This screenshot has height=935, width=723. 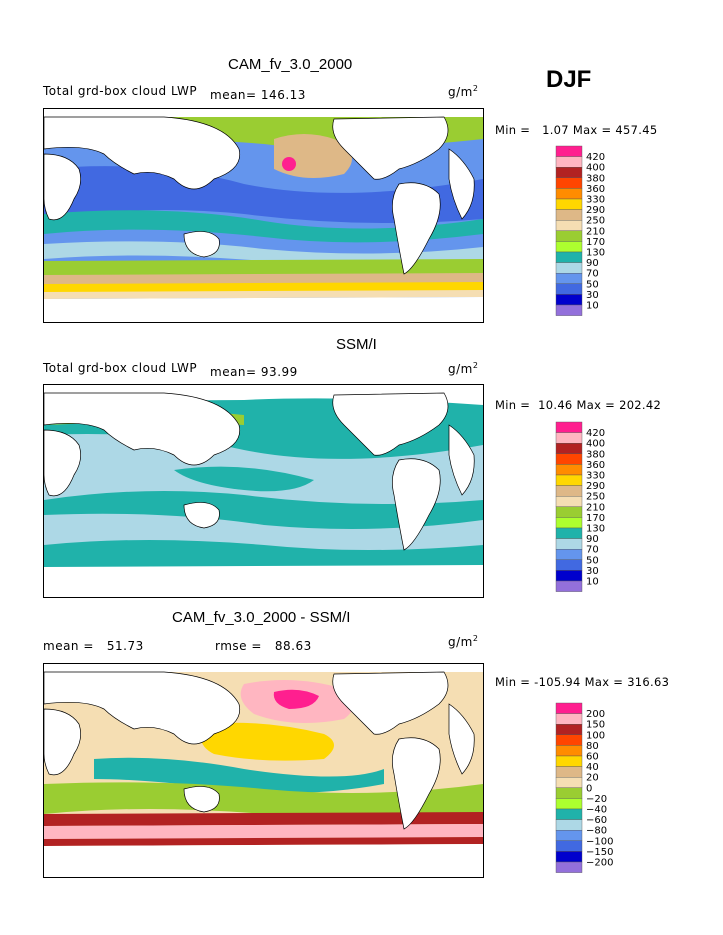 I want to click on legend-level-label: −100, so click(x=599, y=841).